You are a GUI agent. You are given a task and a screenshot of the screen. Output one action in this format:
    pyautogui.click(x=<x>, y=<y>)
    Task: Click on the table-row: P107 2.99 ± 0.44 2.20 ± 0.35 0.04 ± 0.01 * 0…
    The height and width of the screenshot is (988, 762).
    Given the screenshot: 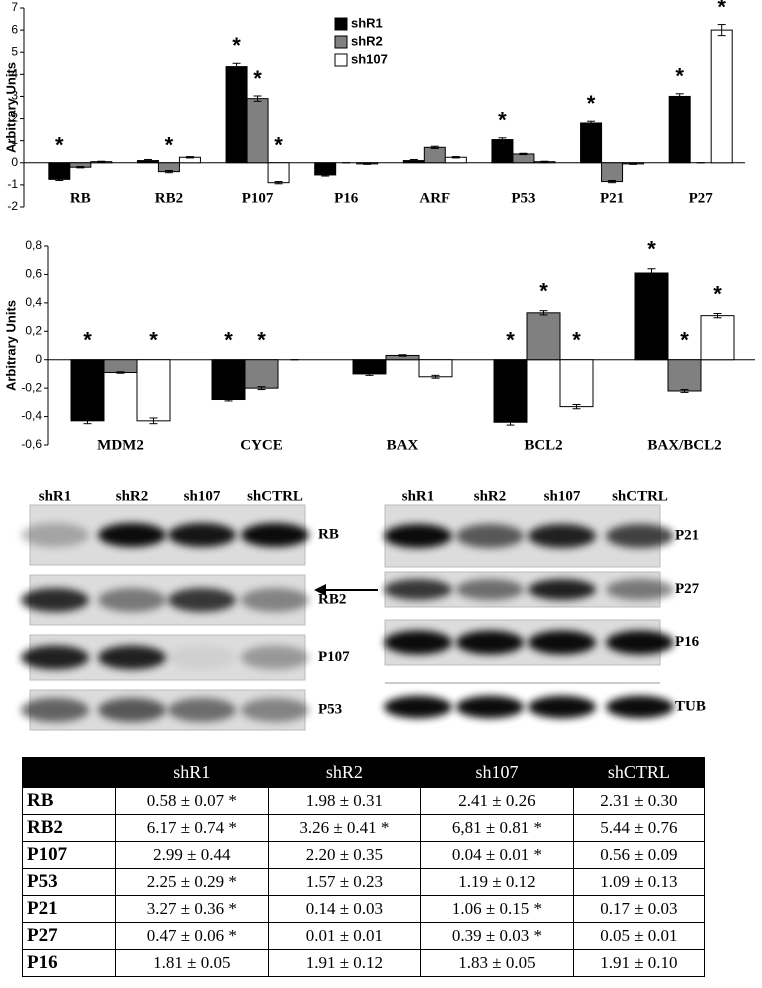 What is the action you would take?
    pyautogui.click(x=364, y=855)
    